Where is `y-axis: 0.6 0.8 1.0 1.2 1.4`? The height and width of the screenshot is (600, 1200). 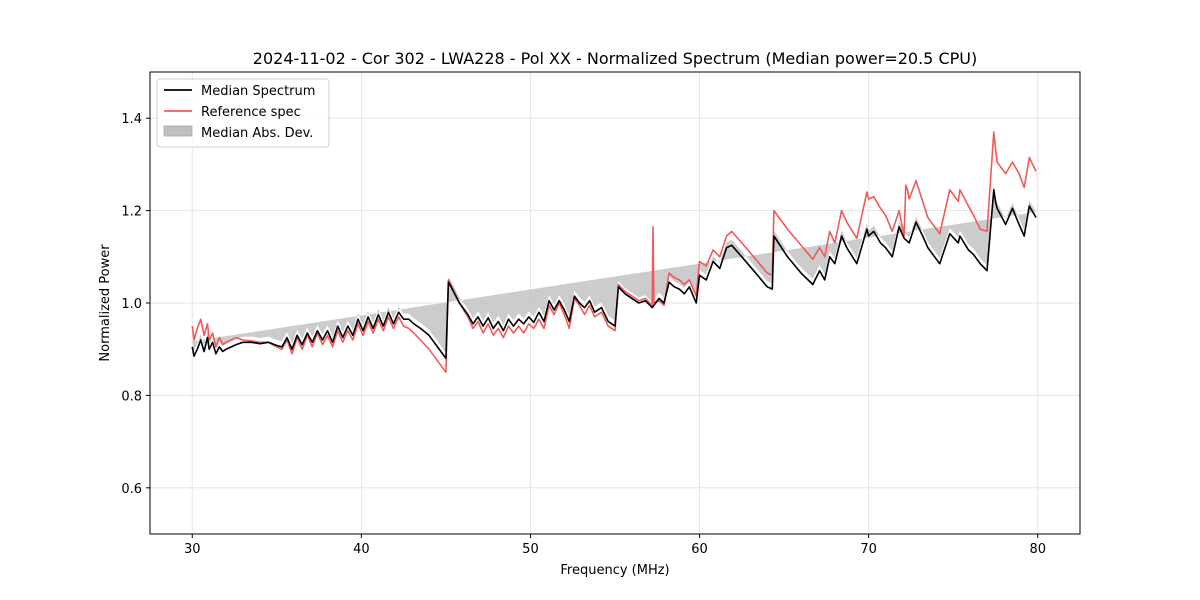 y-axis: 0.6 0.8 1.0 1.2 1.4 is located at coordinates (135, 304).